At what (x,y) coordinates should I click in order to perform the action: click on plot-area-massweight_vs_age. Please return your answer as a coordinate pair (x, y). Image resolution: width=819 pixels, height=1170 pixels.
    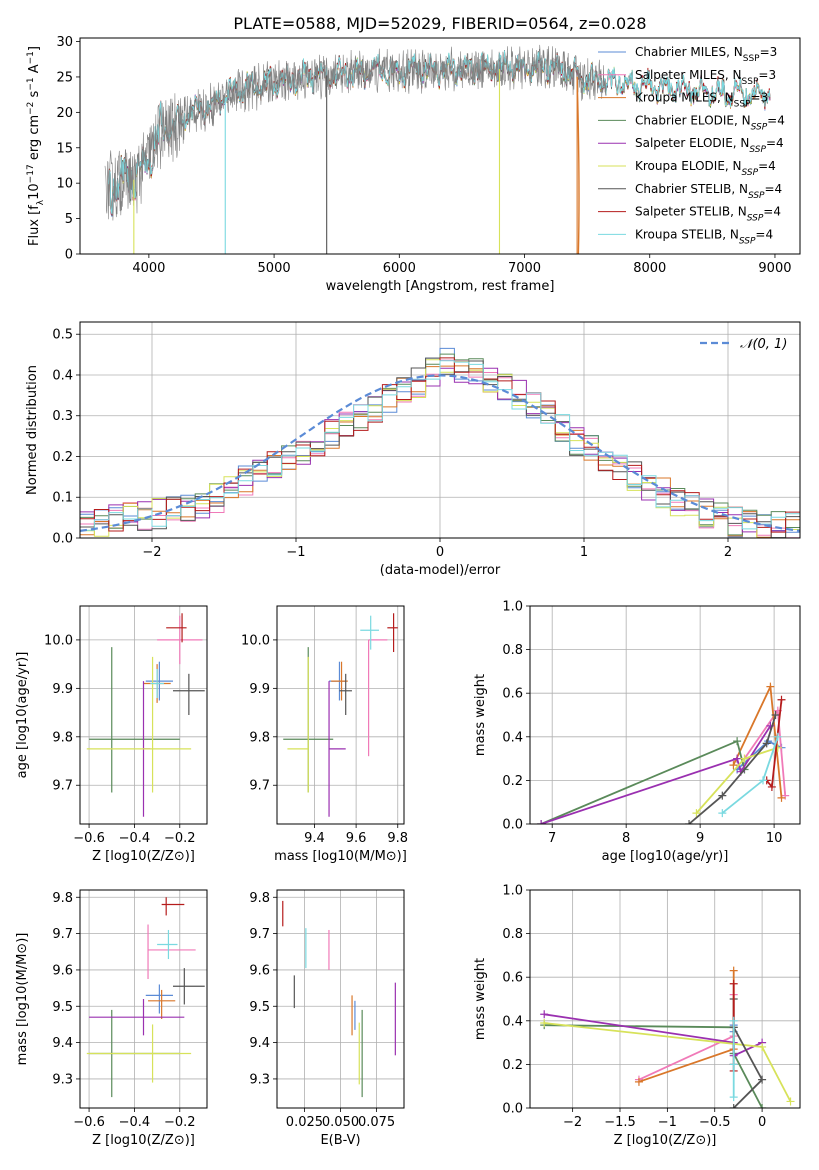
    Looking at the image, I should click on (663, 753).